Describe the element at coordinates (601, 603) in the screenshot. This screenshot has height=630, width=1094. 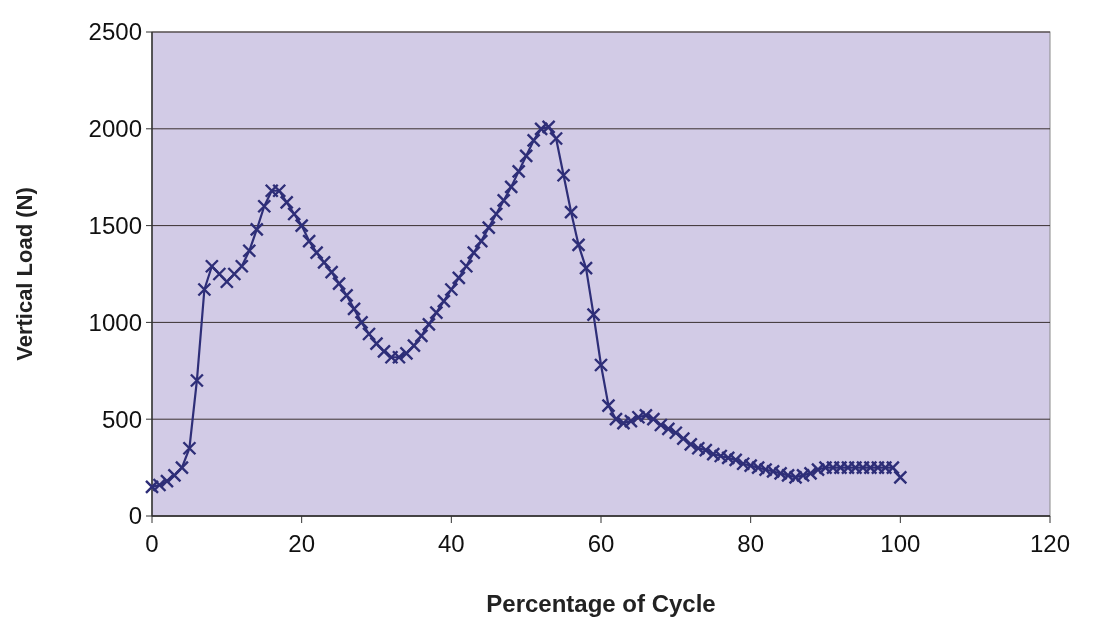
I see `x-axis-title: Percentage of Cycle` at that location.